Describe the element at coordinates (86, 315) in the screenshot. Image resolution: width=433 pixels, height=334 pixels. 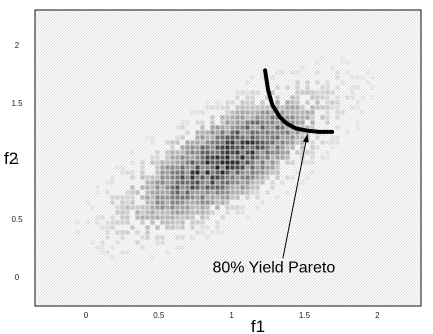
I see `x-tick-label: 0` at that location.